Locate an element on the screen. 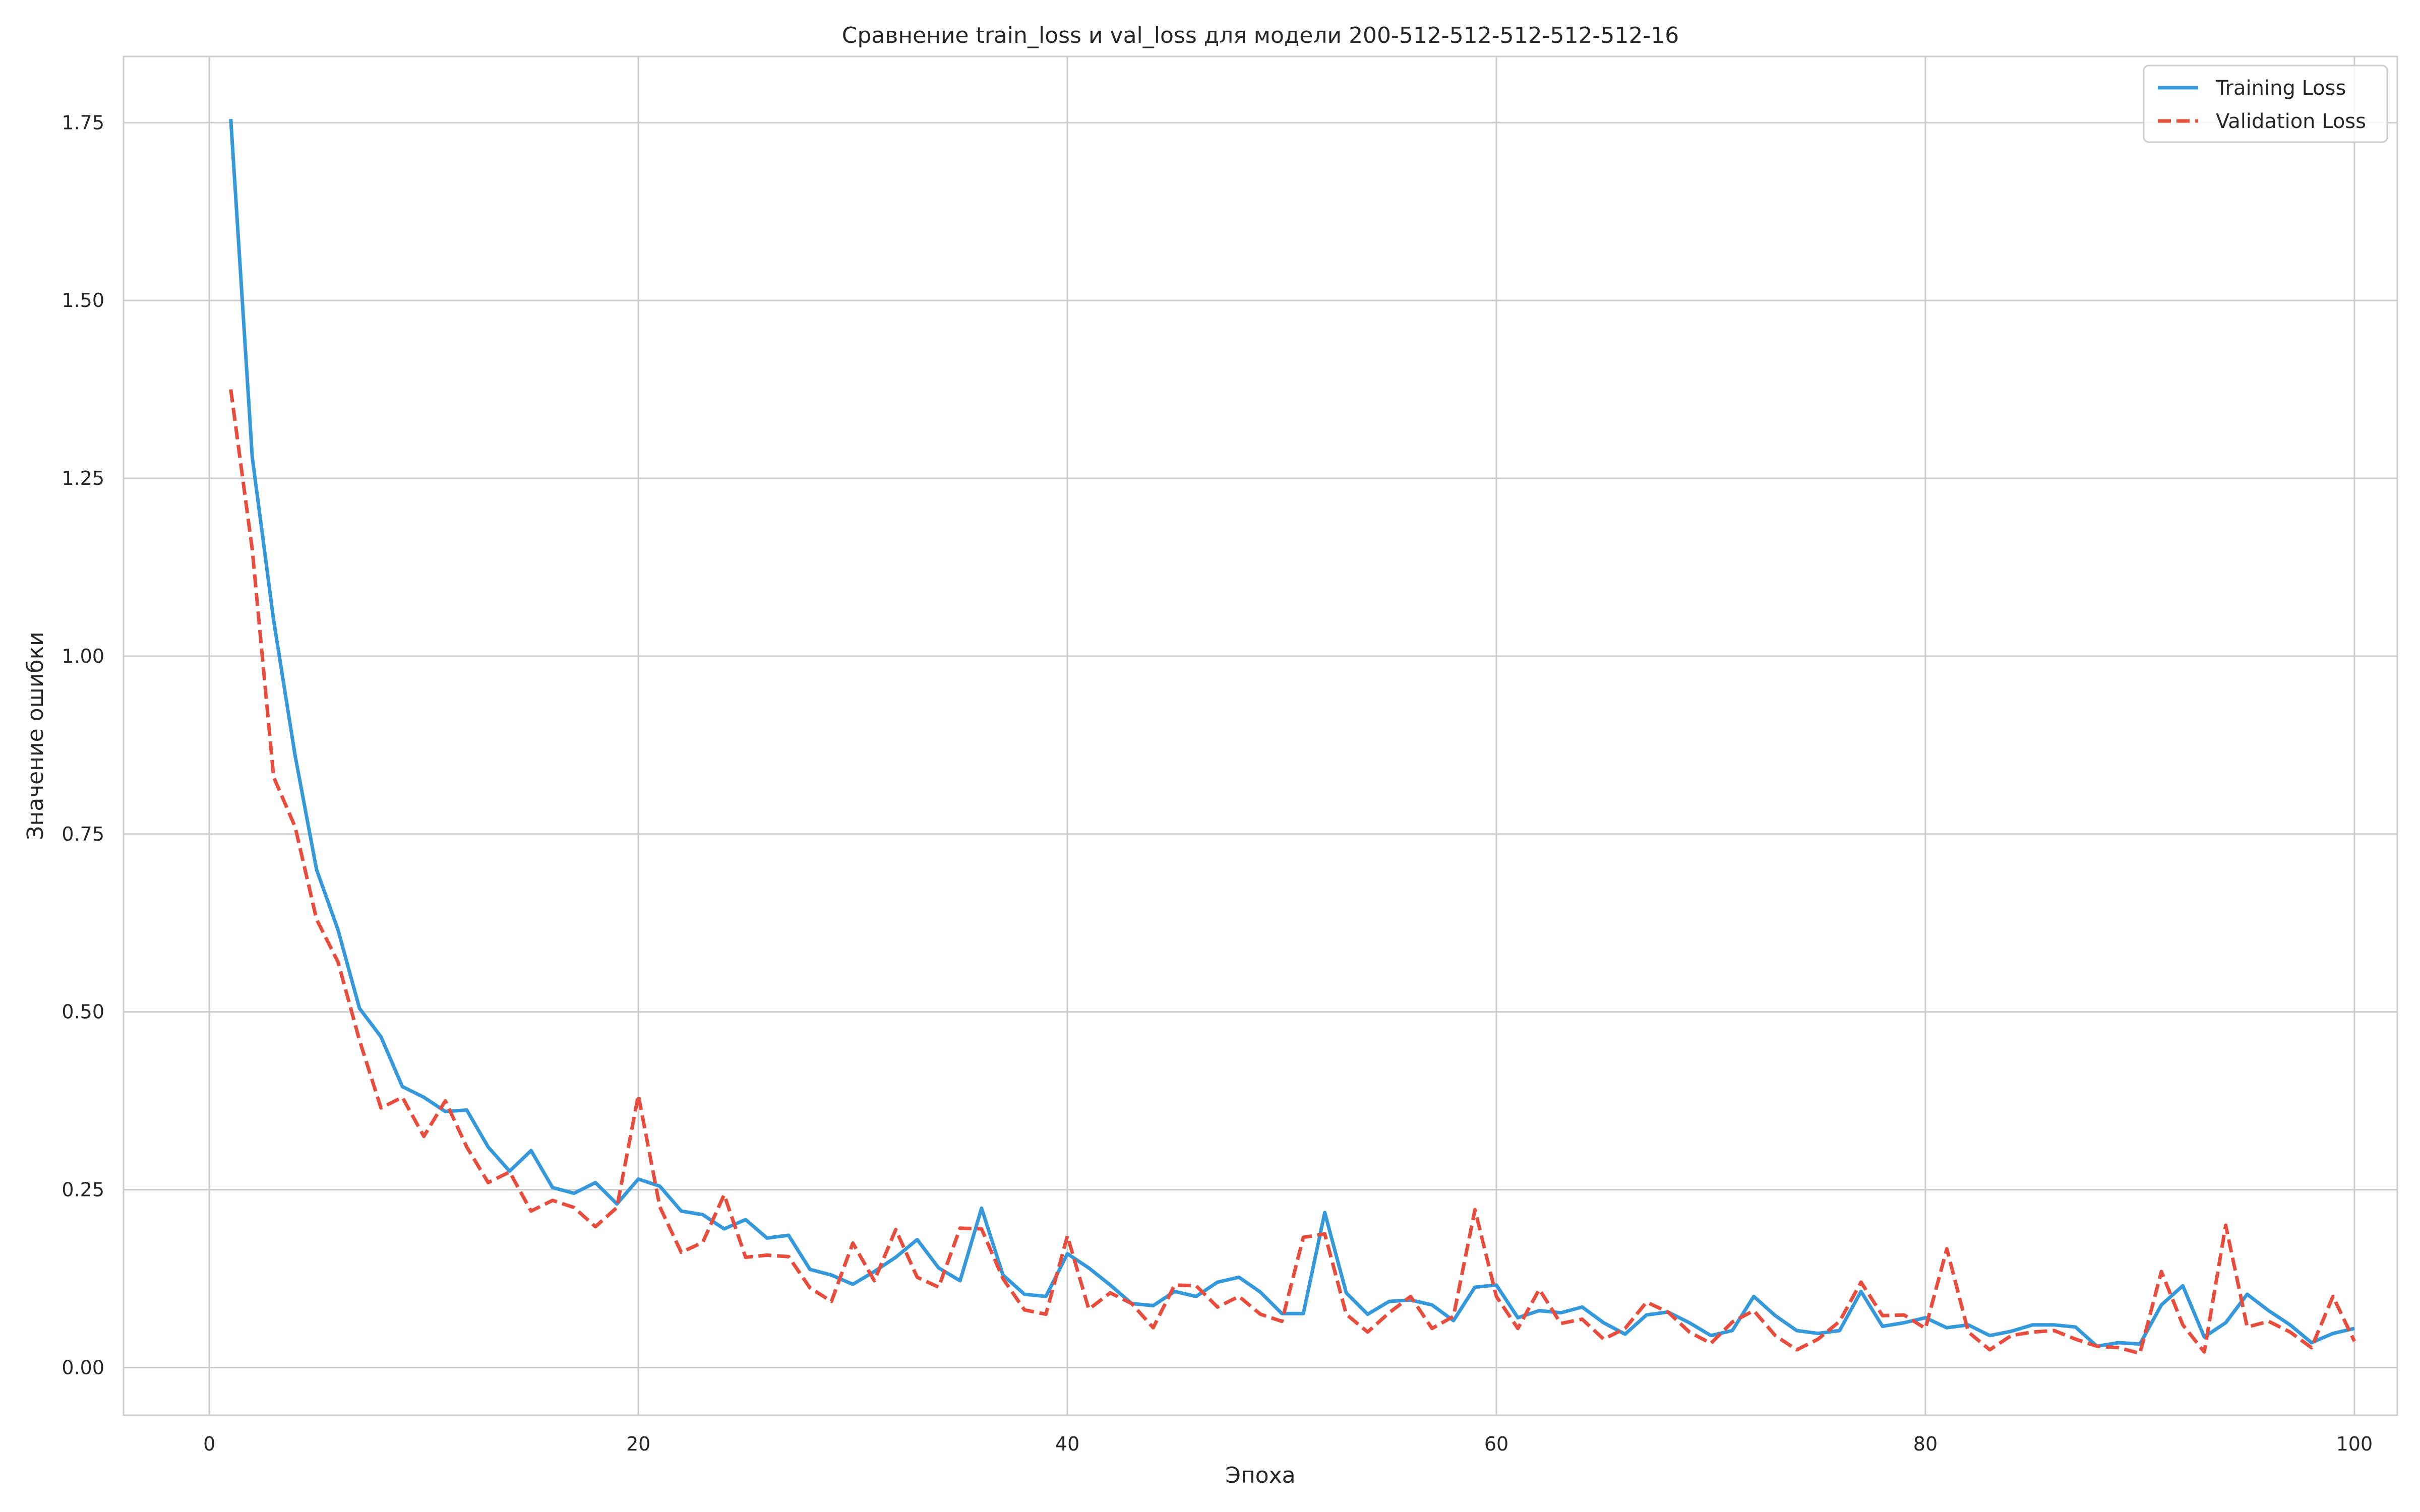 Image resolution: width=2420 pixels, height=1512 pixels. y-tick-label: 1.75 is located at coordinates (83, 123).